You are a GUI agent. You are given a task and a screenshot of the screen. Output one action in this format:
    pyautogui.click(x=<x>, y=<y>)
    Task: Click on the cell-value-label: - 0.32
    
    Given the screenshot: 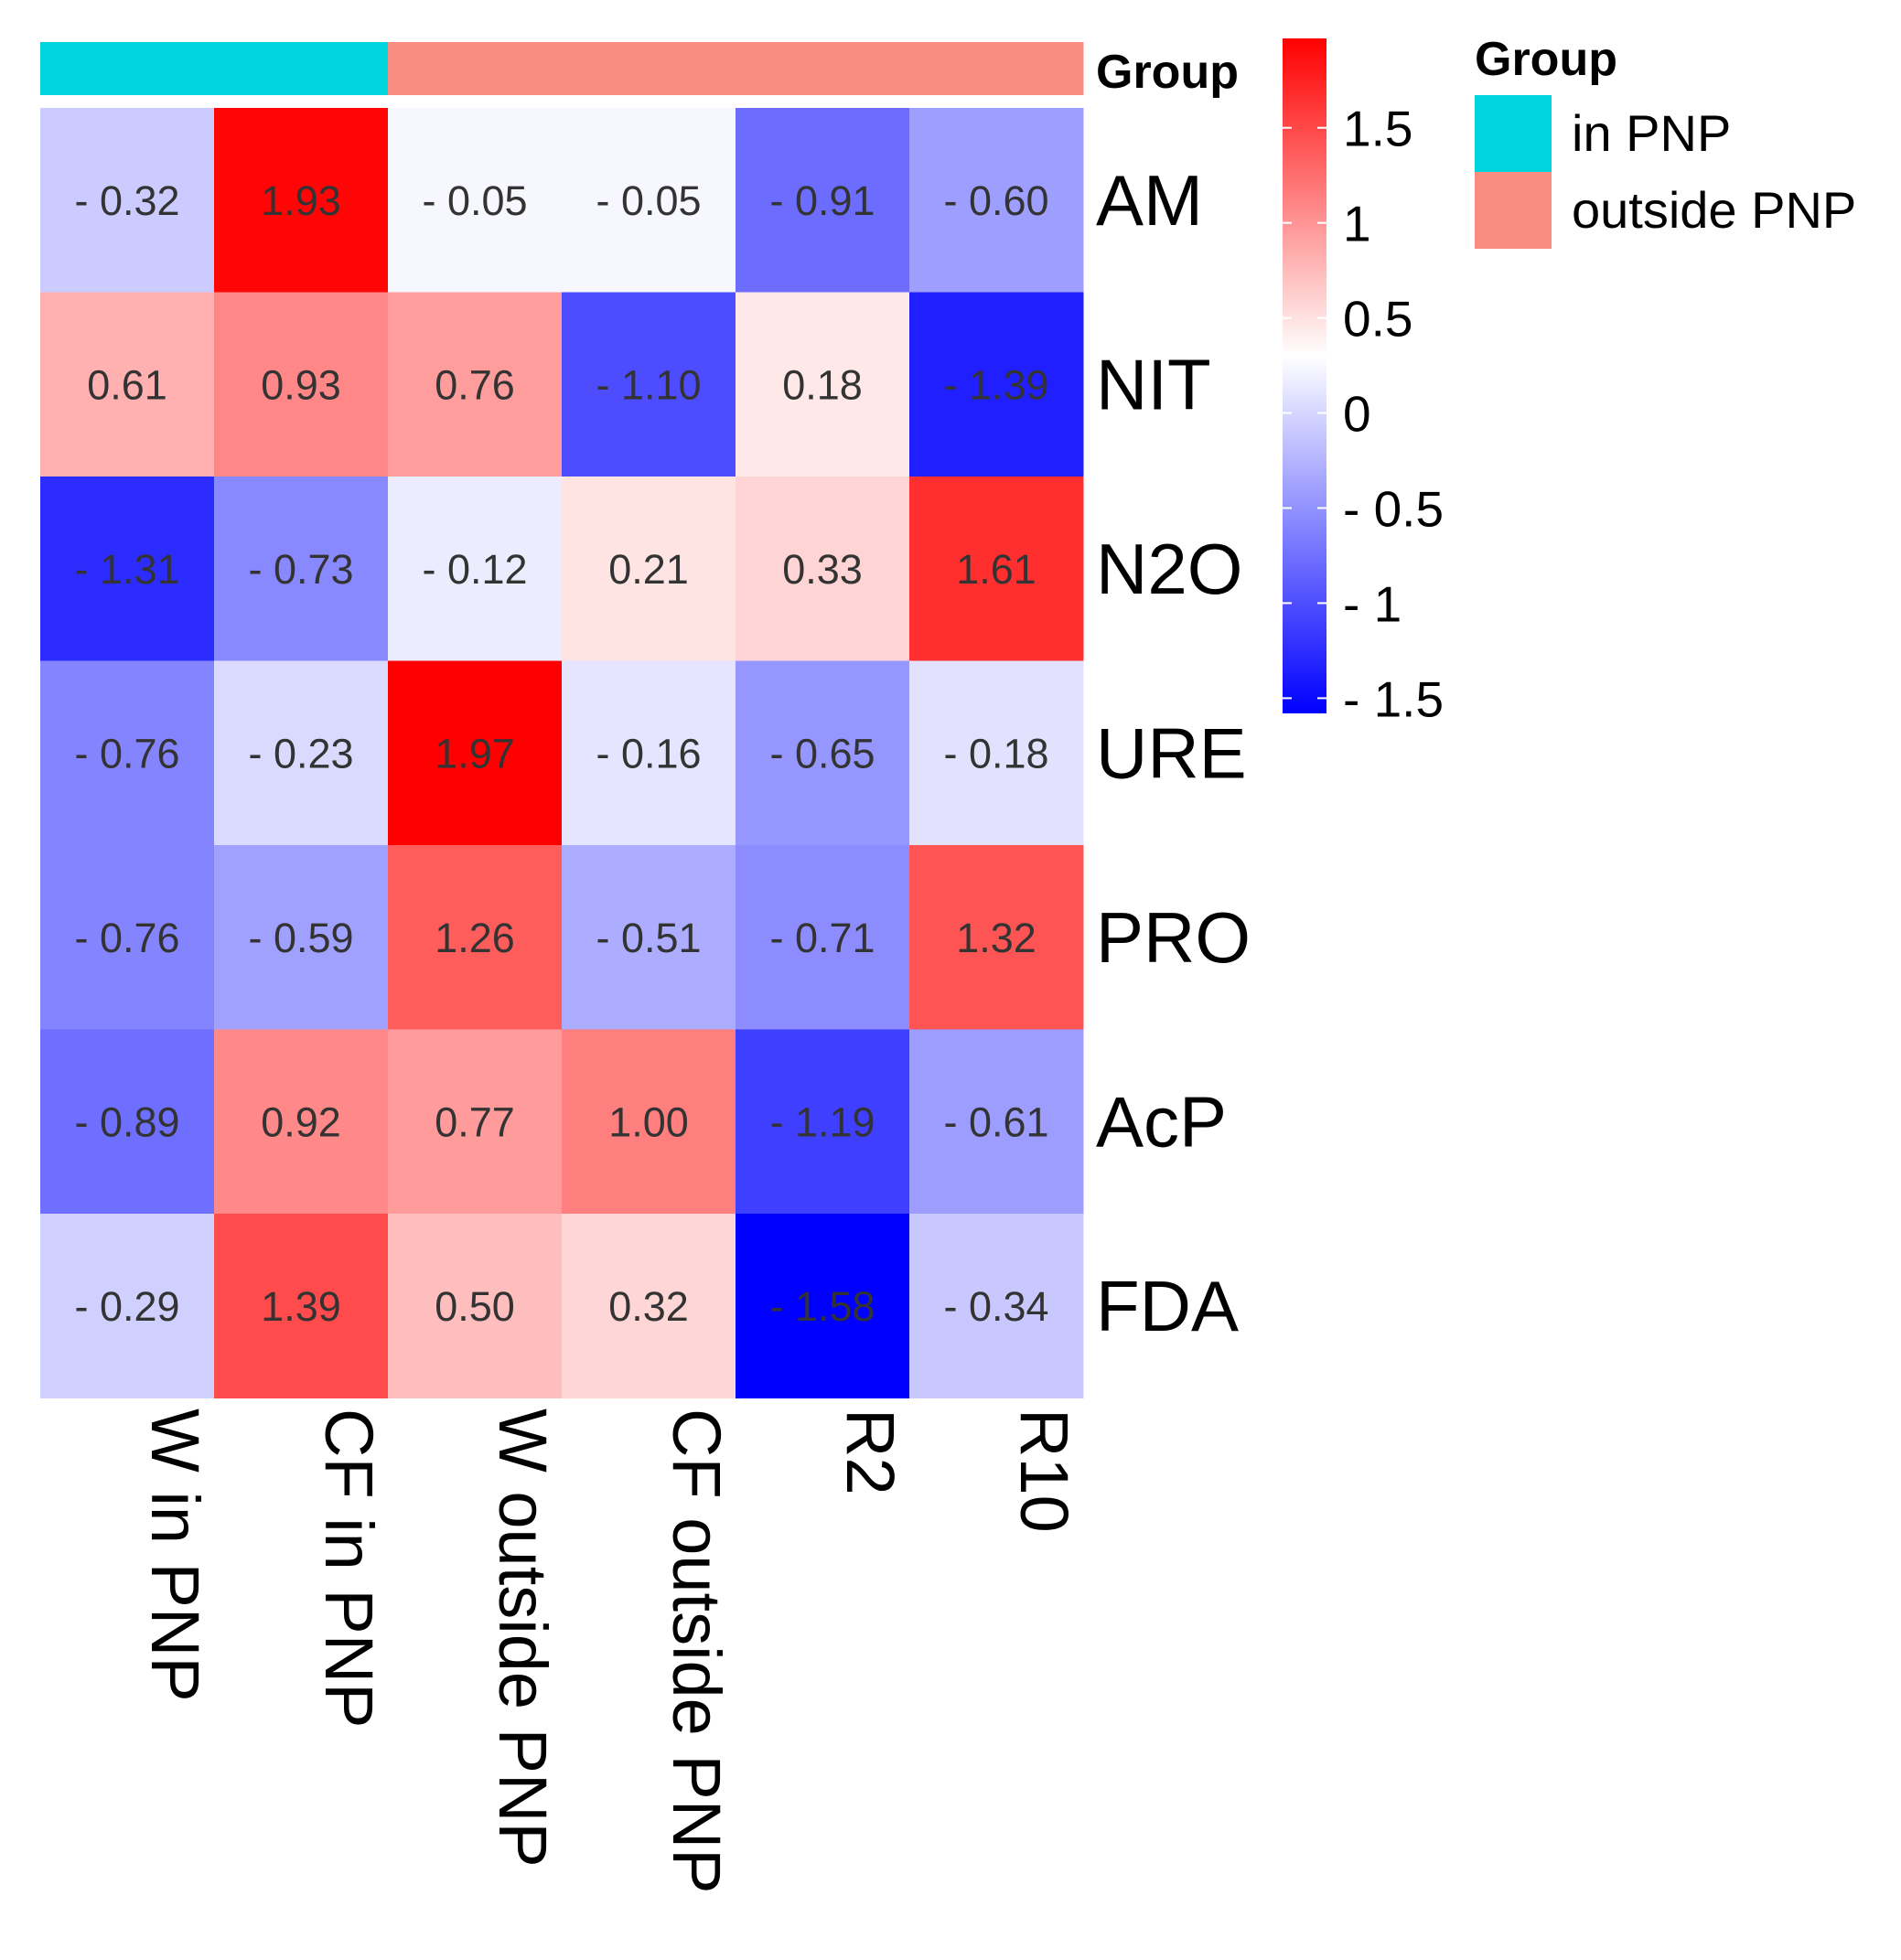 What is the action you would take?
    pyautogui.click(x=126, y=200)
    